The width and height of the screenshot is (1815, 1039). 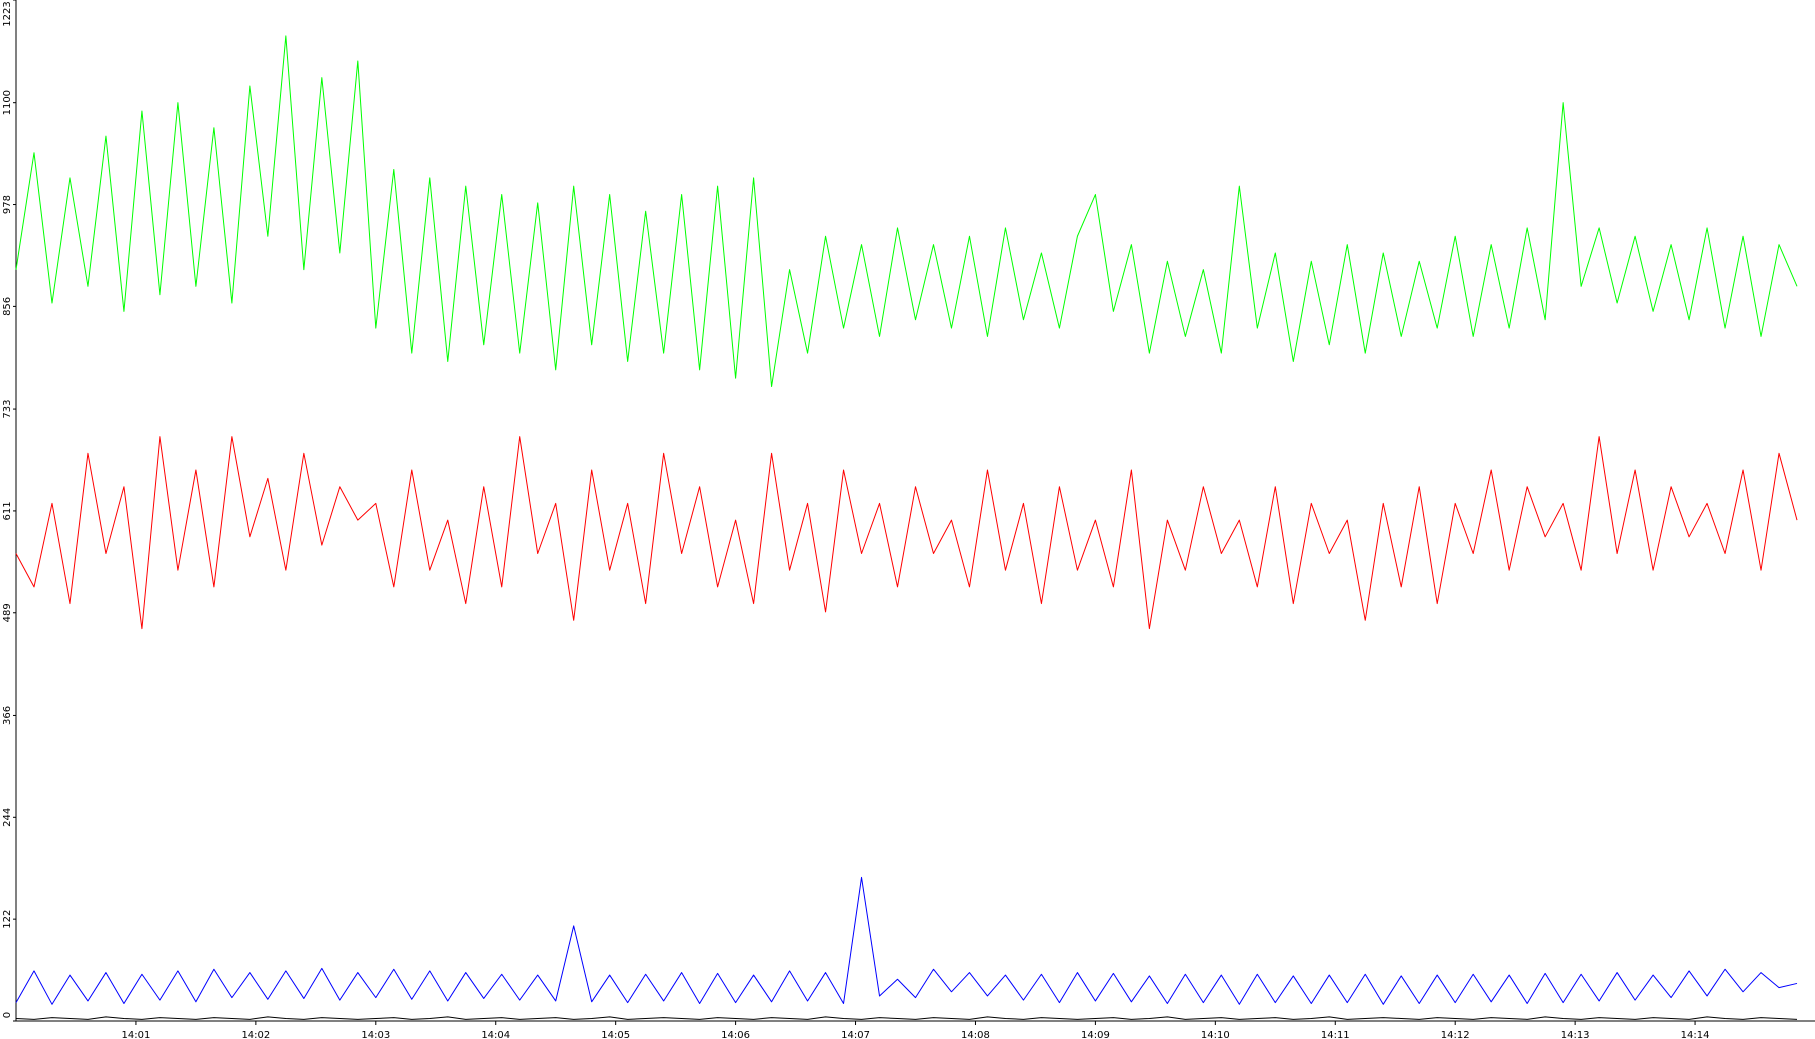 What do you see at coordinates (615, 1034) in the screenshot?
I see `x-tick-label: 14:05` at bounding box center [615, 1034].